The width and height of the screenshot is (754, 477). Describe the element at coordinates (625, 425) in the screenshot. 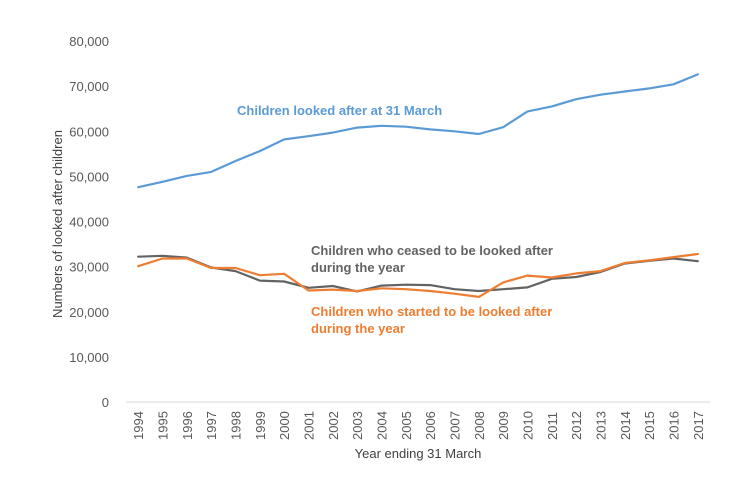

I see `x-tick-label: 2014` at that location.